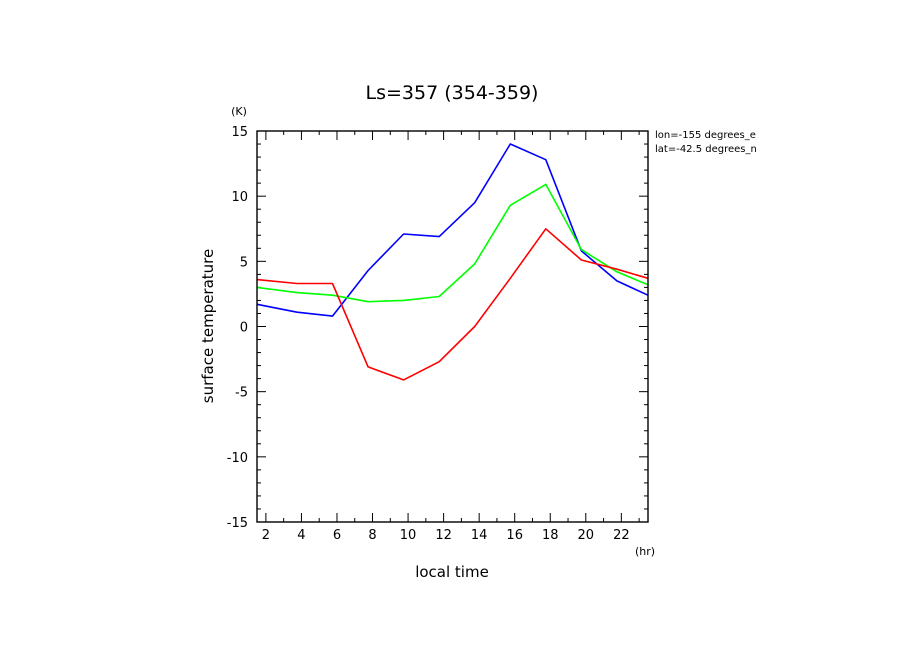  What do you see at coordinates (408, 535) in the screenshot?
I see `x-tick-label: 10` at bounding box center [408, 535].